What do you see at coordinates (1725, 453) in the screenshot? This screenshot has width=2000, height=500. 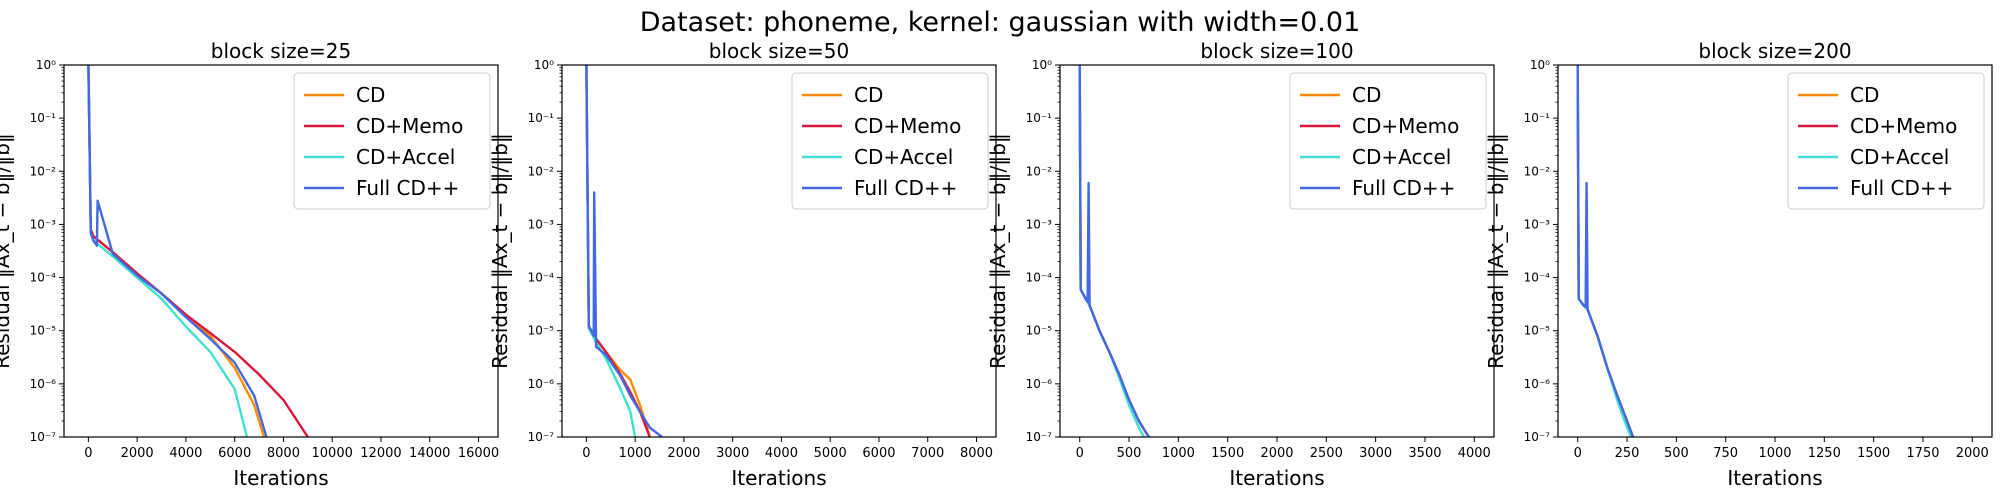 I see `x-tick-label: 750` at bounding box center [1725, 453].